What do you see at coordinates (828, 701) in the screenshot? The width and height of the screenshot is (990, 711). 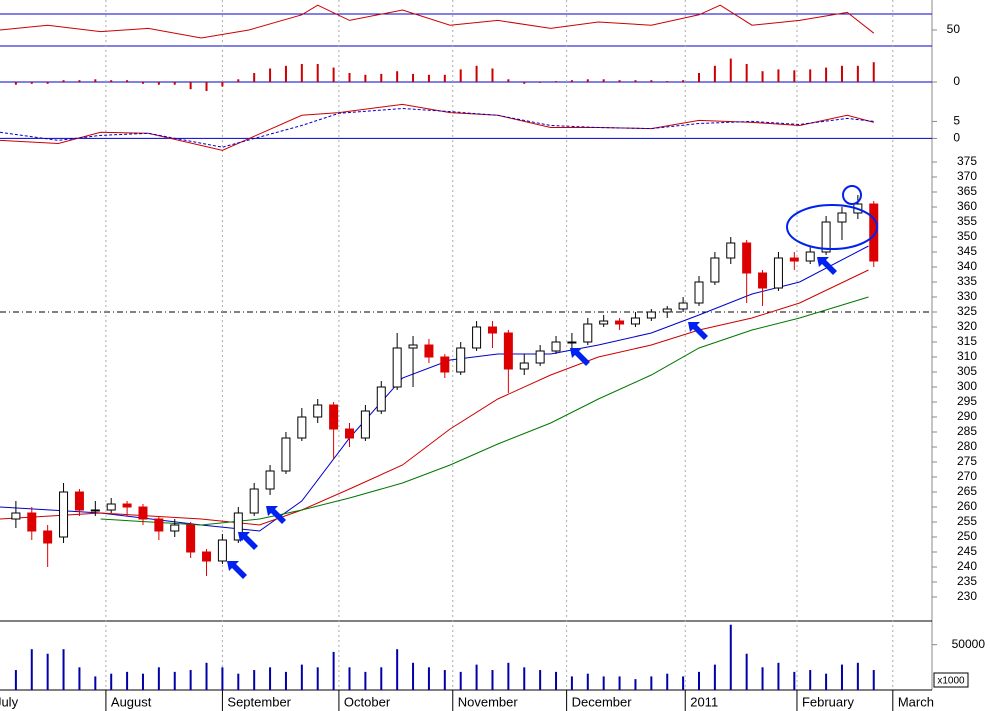 I see `x-tick-label: February` at bounding box center [828, 701].